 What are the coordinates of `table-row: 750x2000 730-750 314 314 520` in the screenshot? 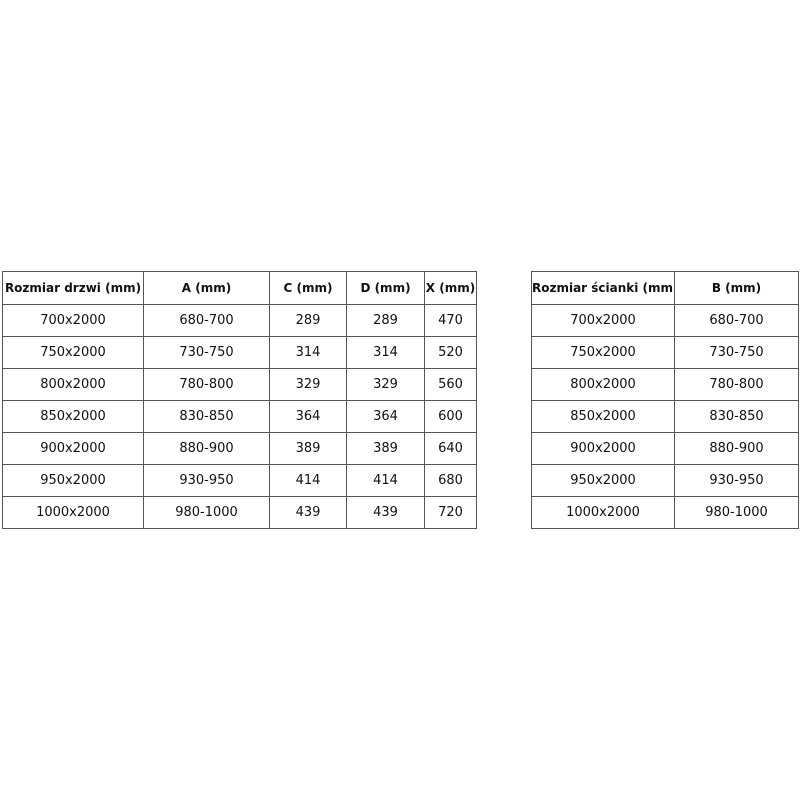 It's located at (239, 352).